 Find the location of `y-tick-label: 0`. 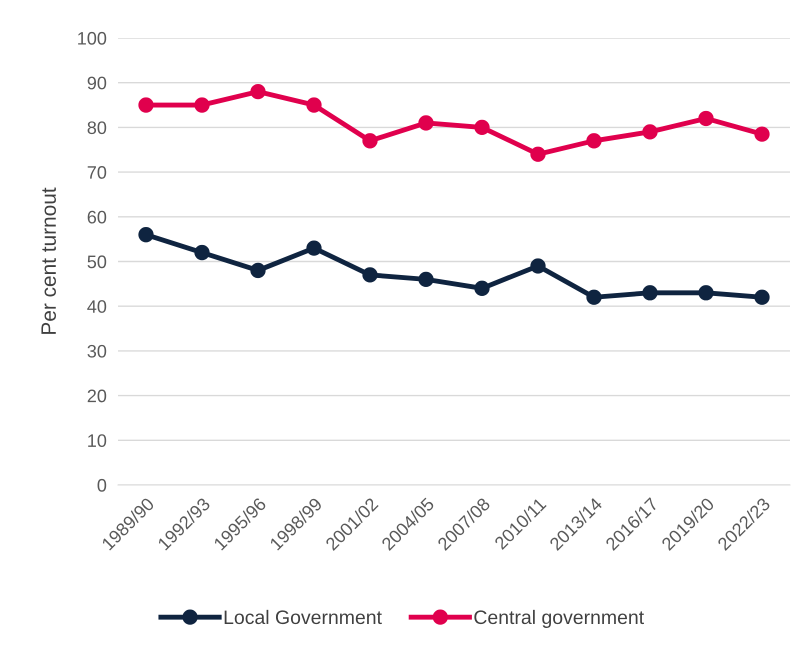

y-tick-label: 0 is located at coordinates (102, 485).